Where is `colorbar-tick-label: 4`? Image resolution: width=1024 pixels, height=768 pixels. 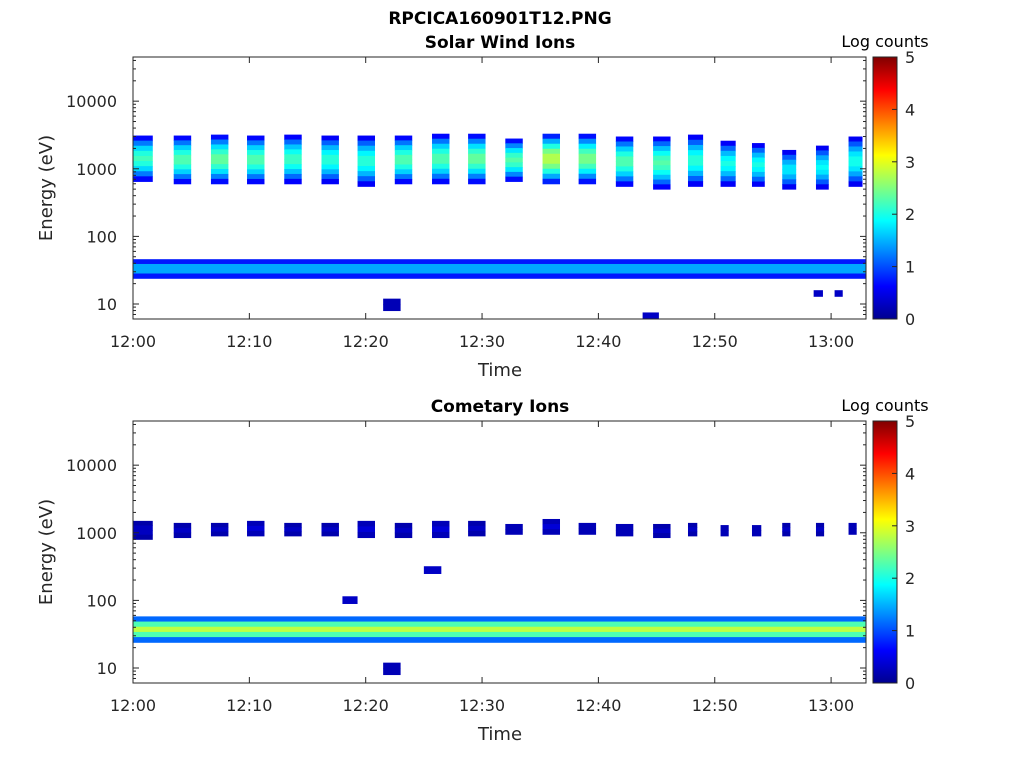 colorbar-tick-label: 4 is located at coordinates (910, 473).